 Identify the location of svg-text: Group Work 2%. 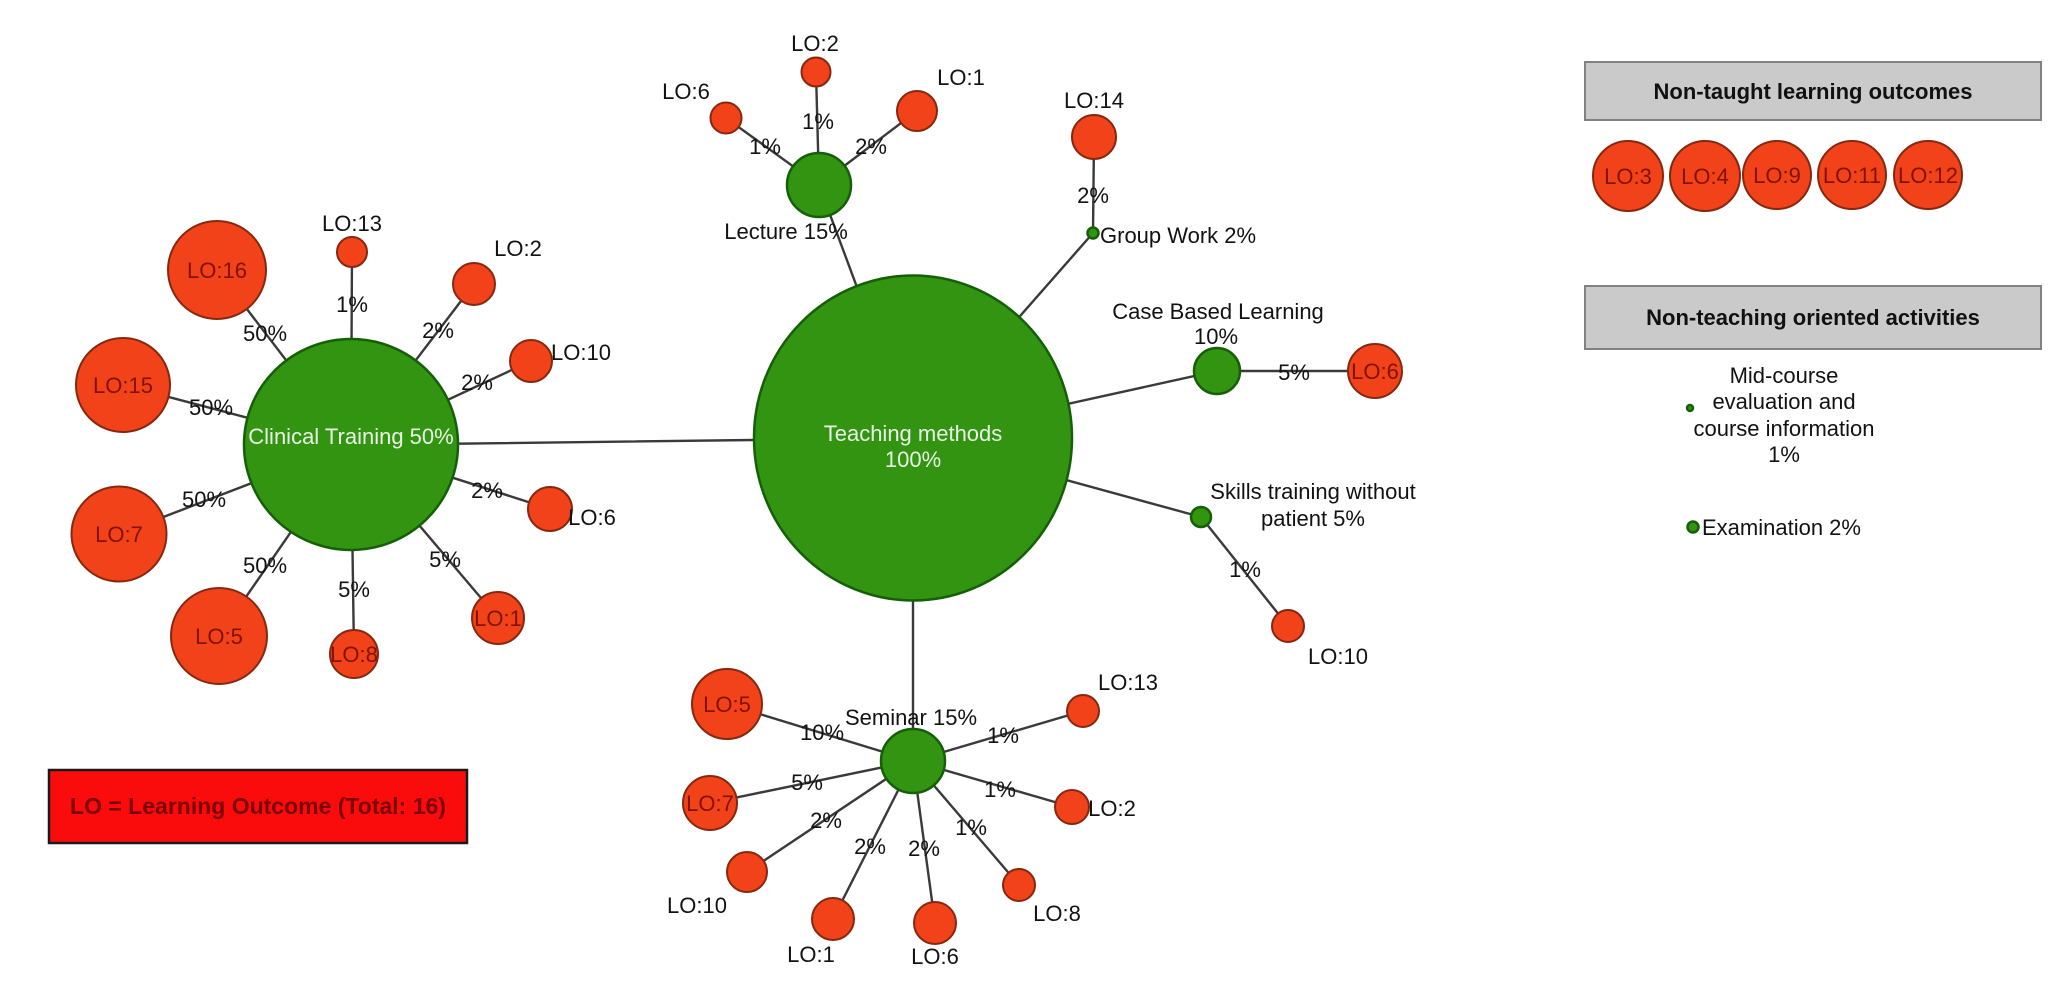
(1178, 235).